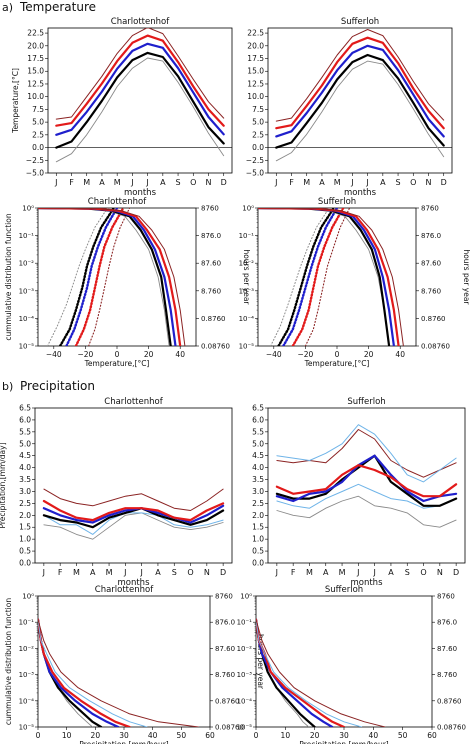  What do you see at coordinates (432, 735) in the screenshot?
I see `x-tick-label: 60` at bounding box center [432, 735].